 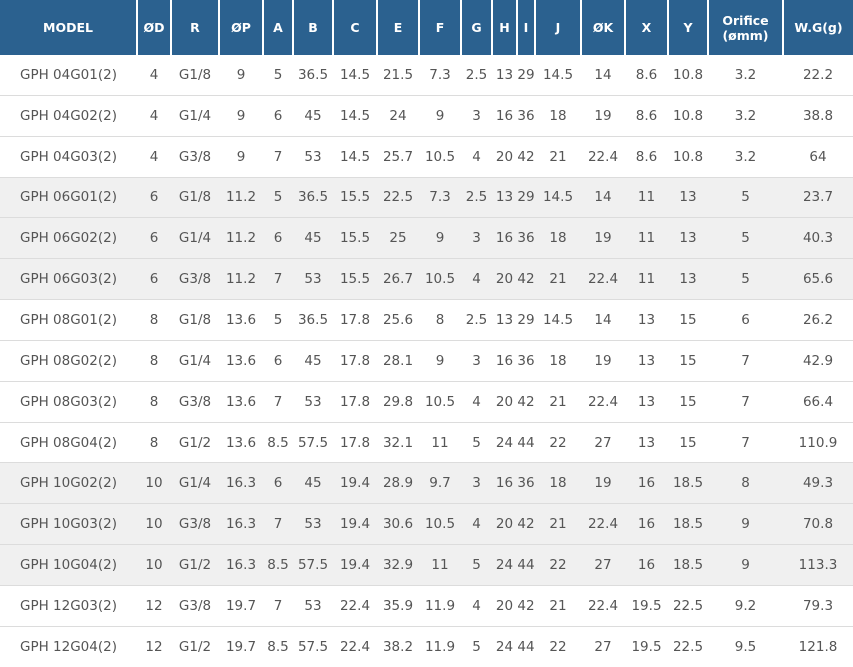 I want to click on value-cell: 9.7, so click(x=440, y=483).